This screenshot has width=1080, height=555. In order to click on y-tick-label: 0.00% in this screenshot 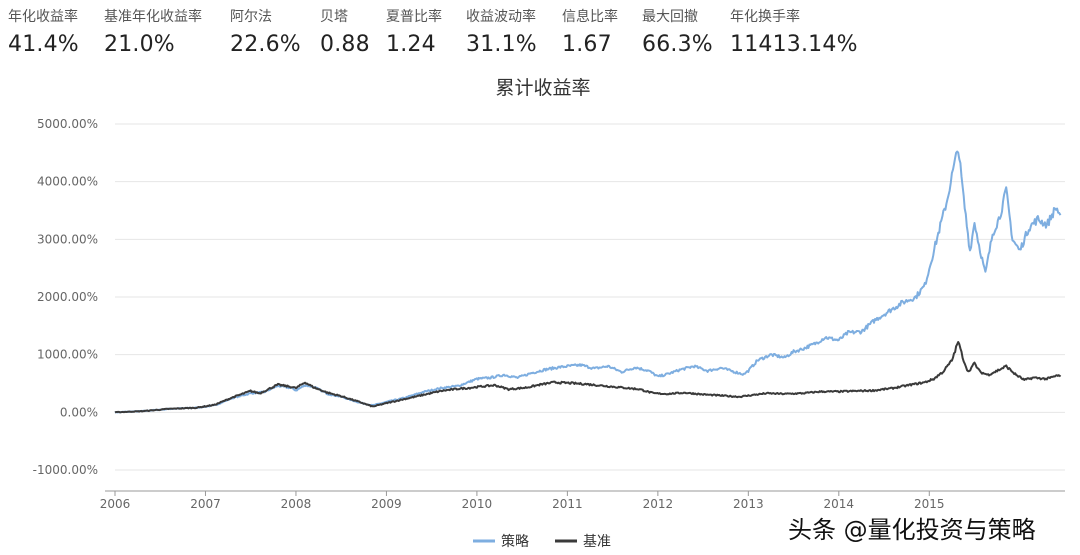, I will do `click(79, 412)`.